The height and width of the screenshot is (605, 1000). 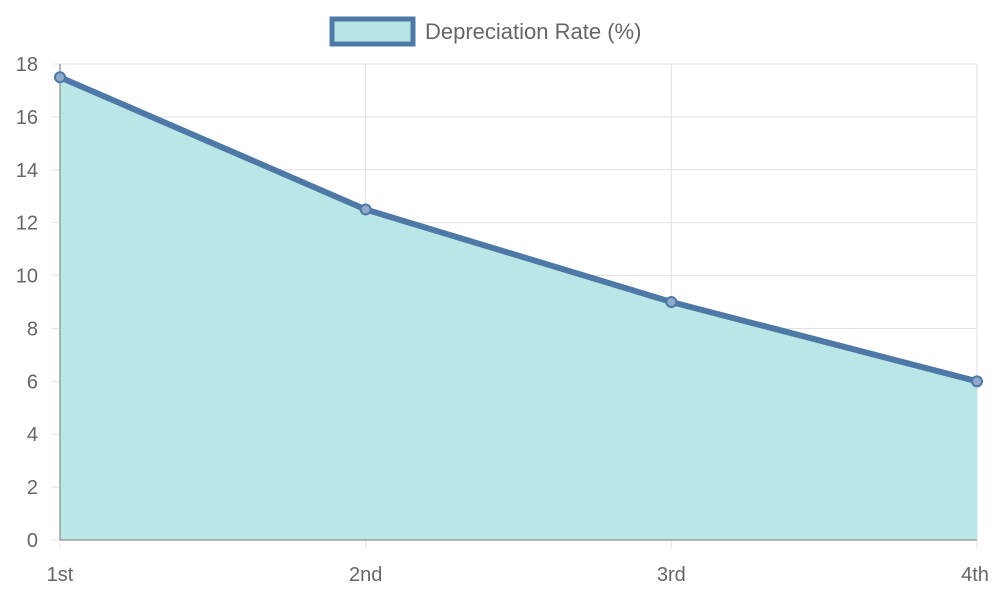 What do you see at coordinates (975, 575) in the screenshot?
I see `x-tick-label-4th: 4th` at bounding box center [975, 575].